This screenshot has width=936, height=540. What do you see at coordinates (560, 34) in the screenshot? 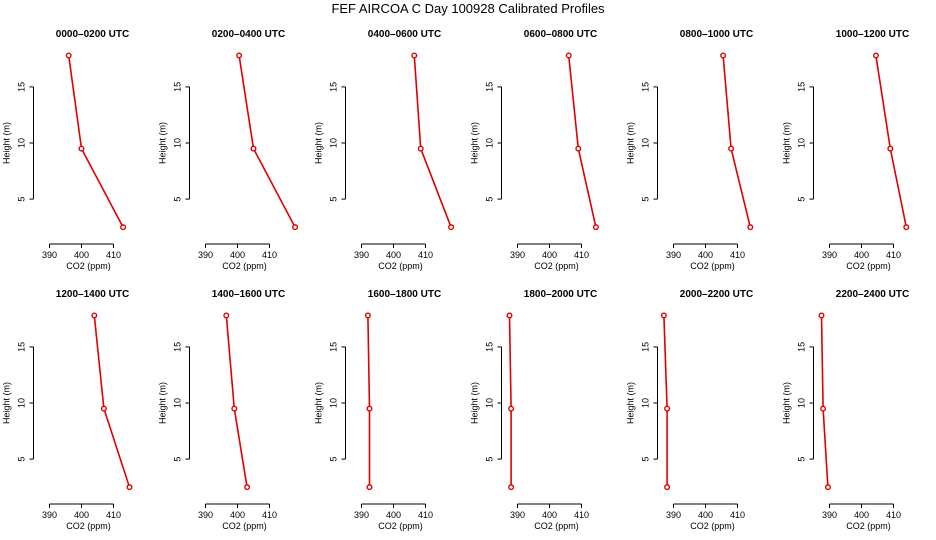
I see `panel-title: 0600–0800 UTC` at bounding box center [560, 34].